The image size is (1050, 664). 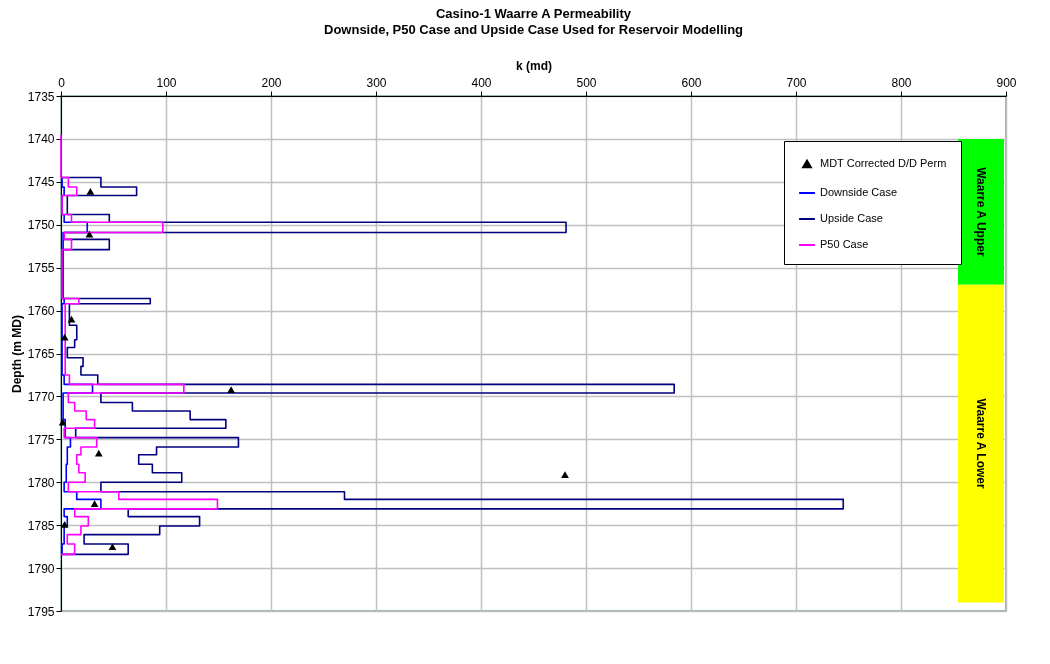 What do you see at coordinates (901, 82) in the screenshot?
I see `x-tick-label: 800` at bounding box center [901, 82].